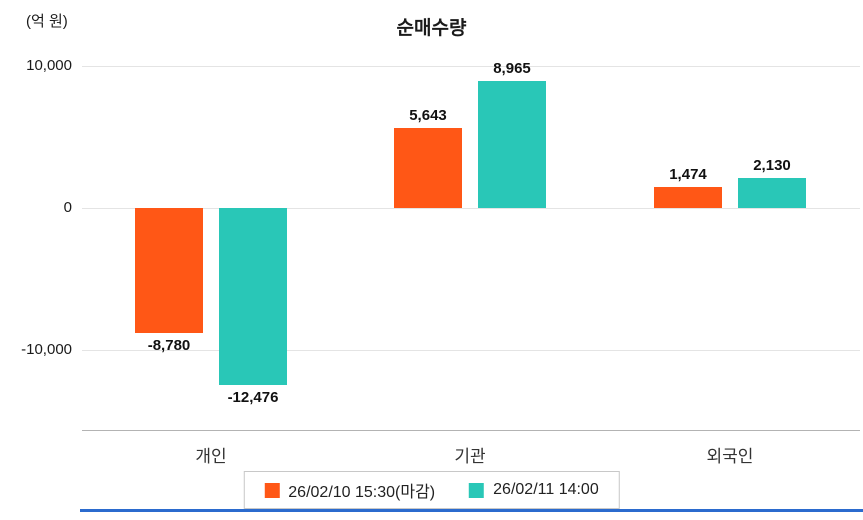 This screenshot has width=863, height=520. I want to click on category-label: 외국인, so click(730, 456).